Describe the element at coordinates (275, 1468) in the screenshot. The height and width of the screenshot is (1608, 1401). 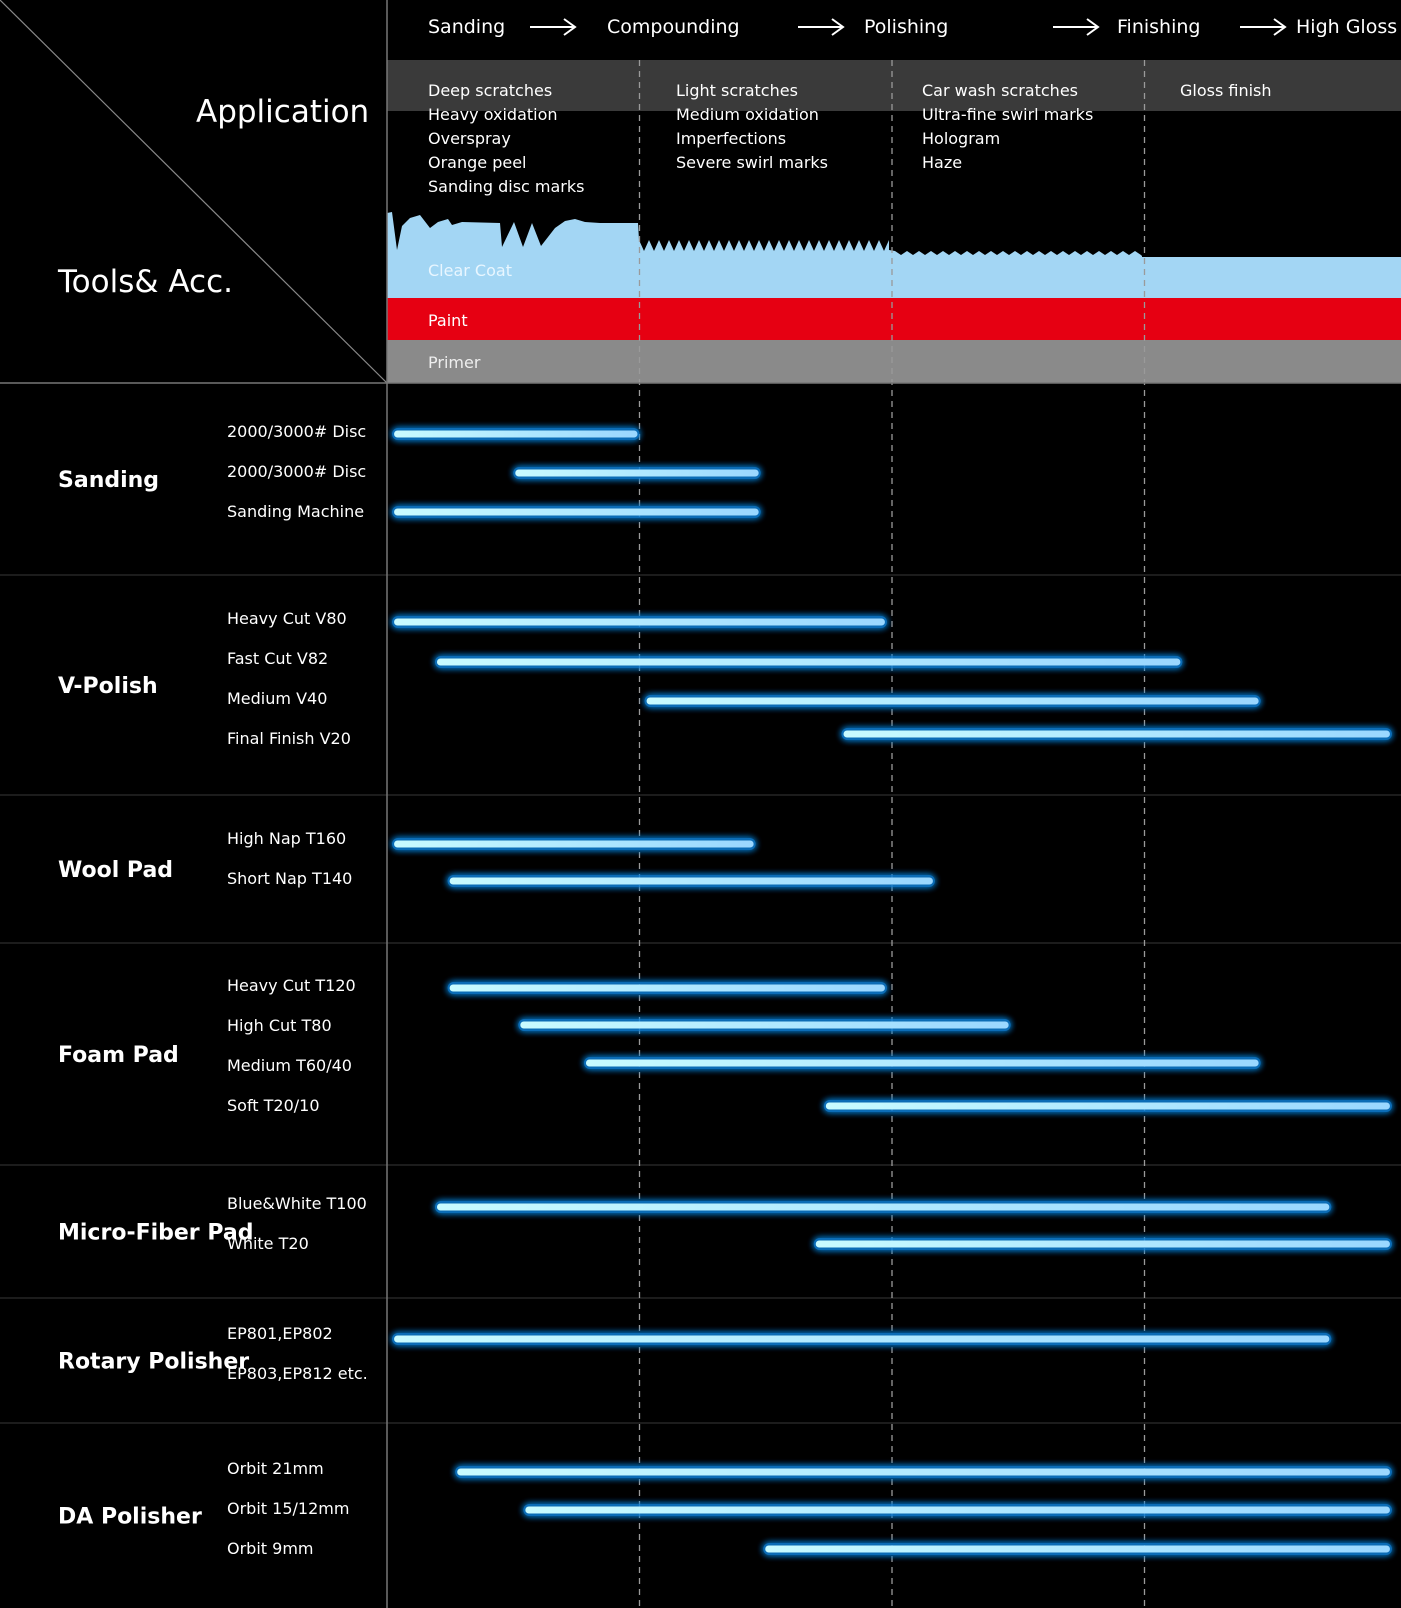
I see `tool-label: Orbit 21mm` at that location.